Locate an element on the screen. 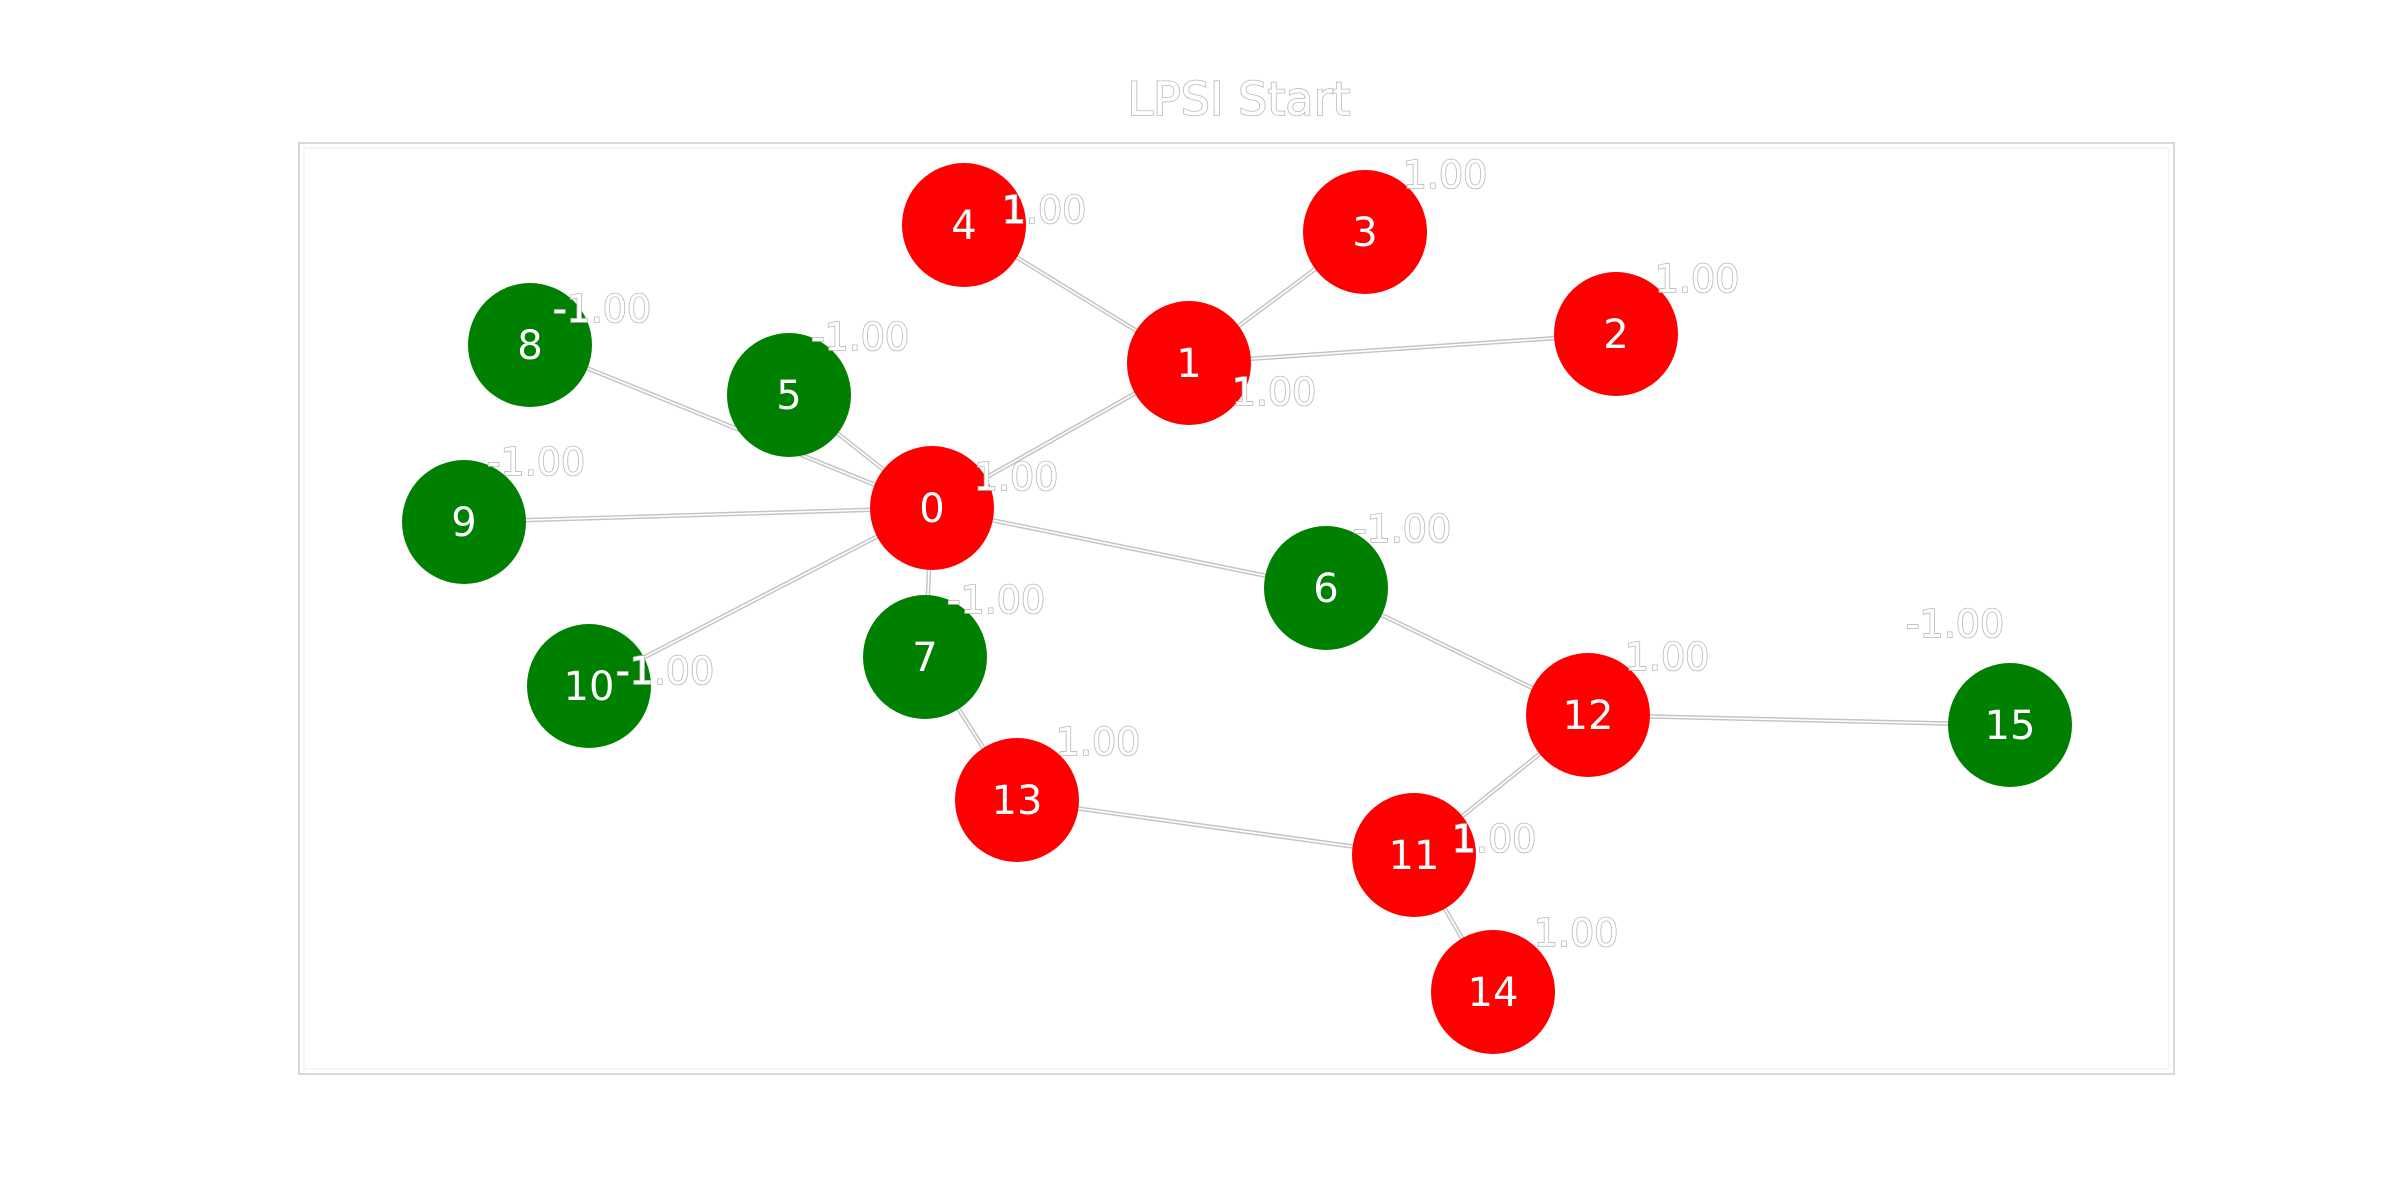 This screenshot has width=2400, height=1200. node-label-9: 9 is located at coordinates (463, 523).